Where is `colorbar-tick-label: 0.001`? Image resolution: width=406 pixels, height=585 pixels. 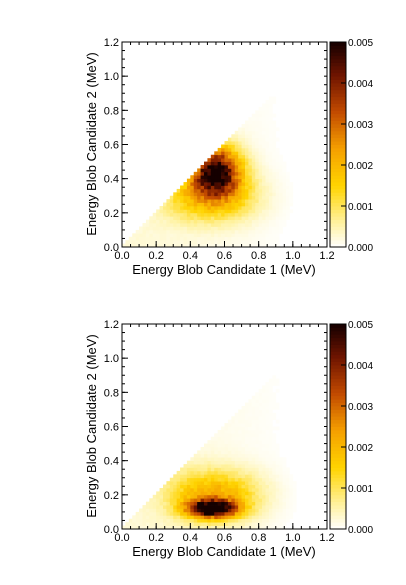 colorbar-tick-label: 0.001 is located at coordinates (360, 207).